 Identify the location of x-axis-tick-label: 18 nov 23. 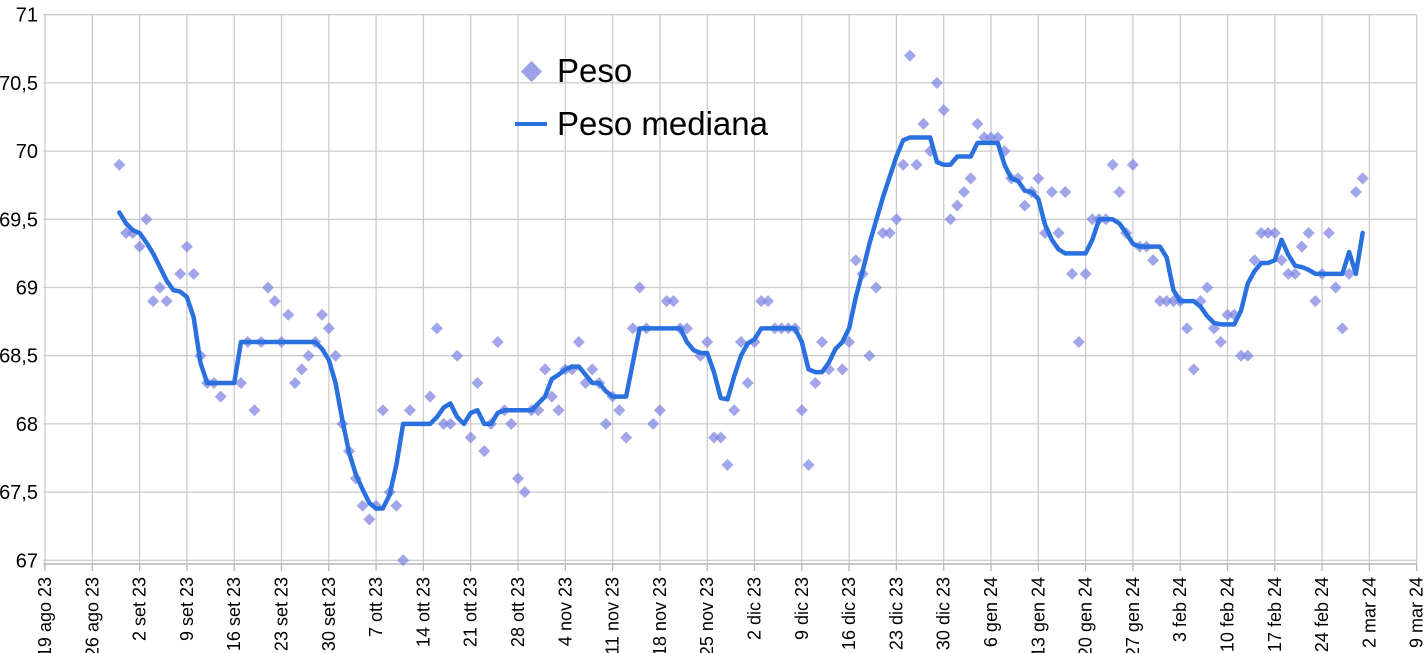
(660, 615).